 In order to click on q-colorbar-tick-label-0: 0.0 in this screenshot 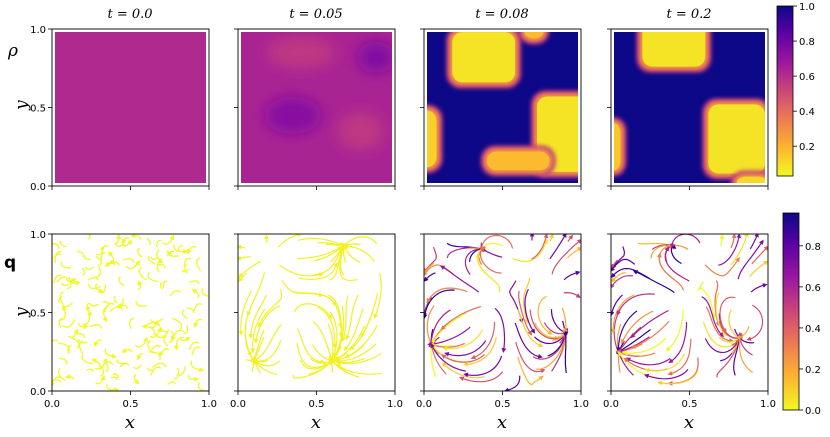, I will do `click(813, 411)`.